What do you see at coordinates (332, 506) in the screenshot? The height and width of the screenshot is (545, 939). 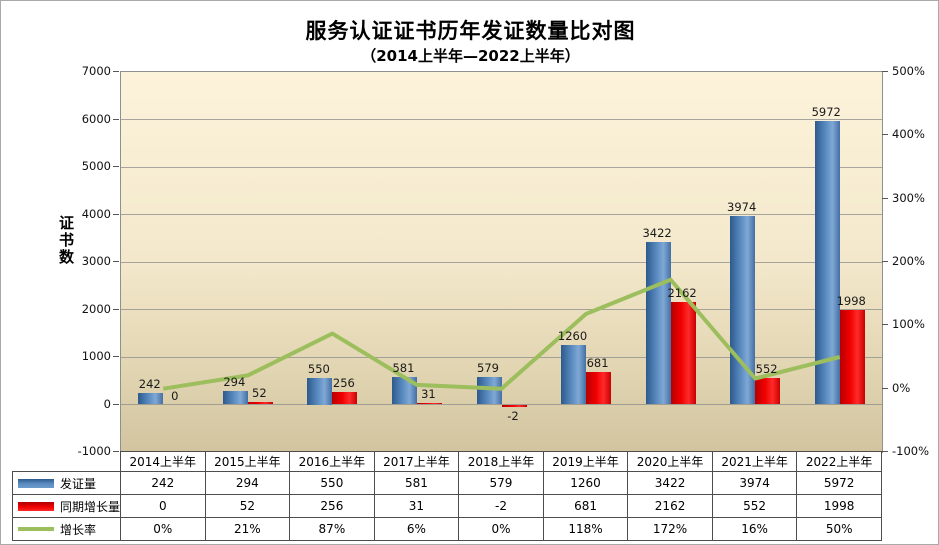 I see `table-value-cell: 256` at bounding box center [332, 506].